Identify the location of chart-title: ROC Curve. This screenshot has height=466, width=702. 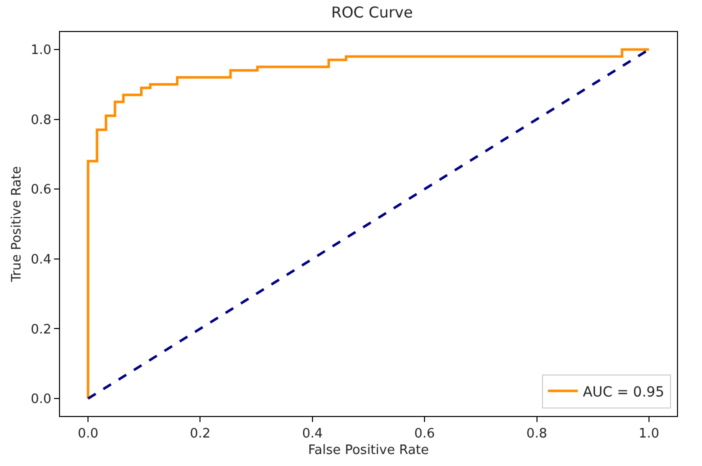
(372, 12).